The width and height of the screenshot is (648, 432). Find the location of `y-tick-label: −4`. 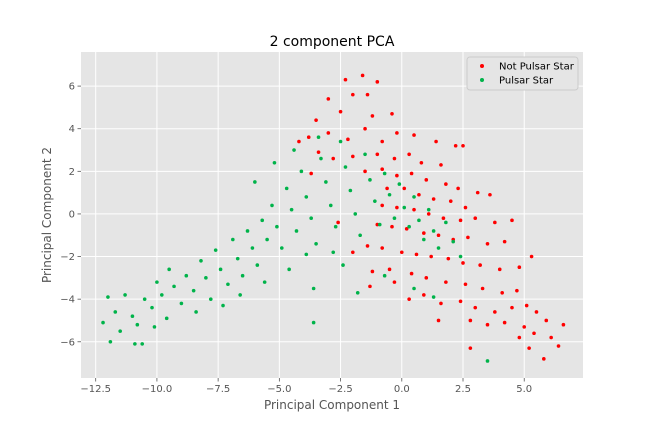

y-tick-label: −4 is located at coordinates (67, 300).